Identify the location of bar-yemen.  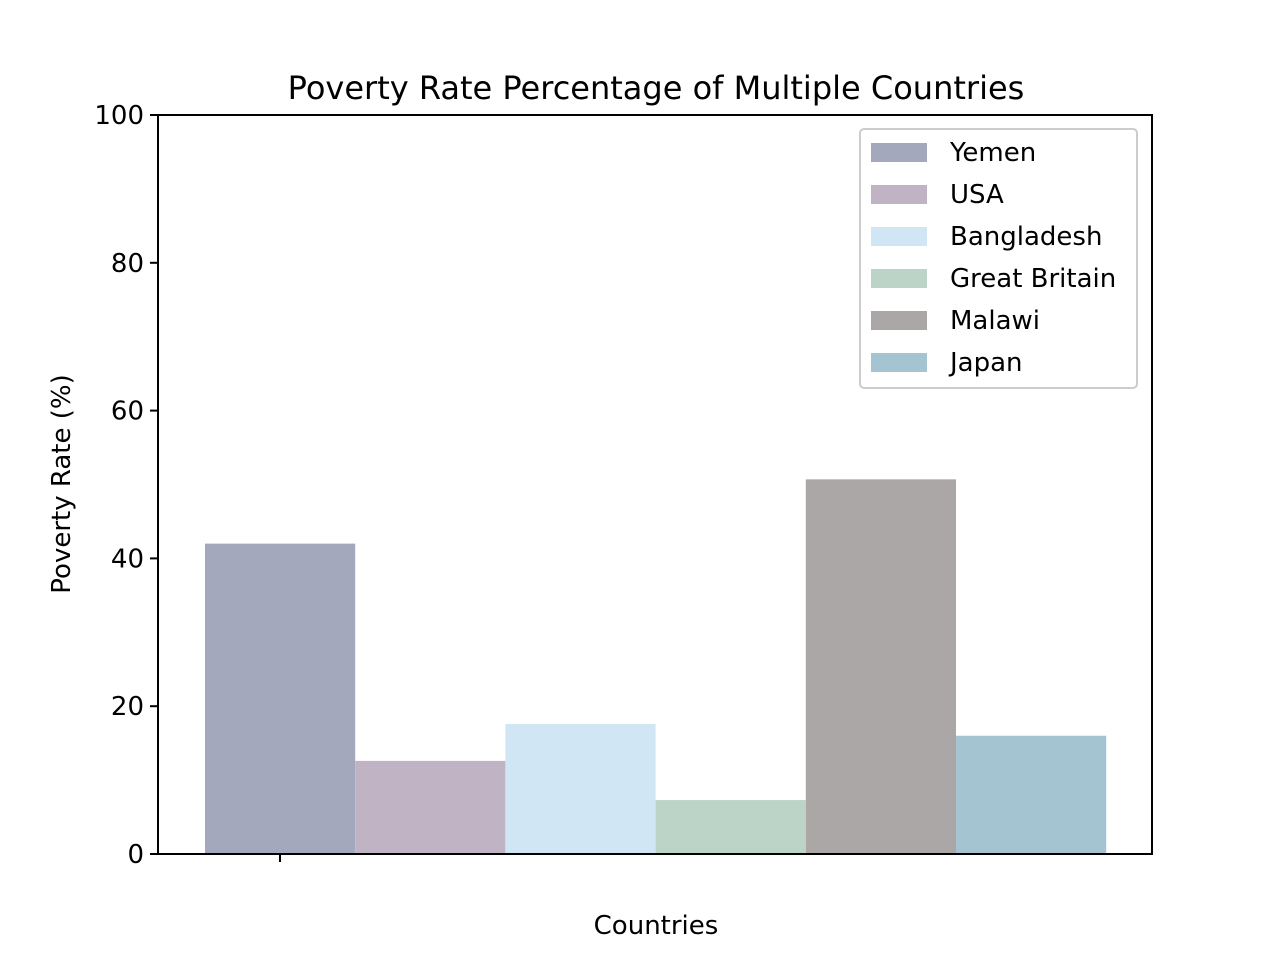
(280, 698).